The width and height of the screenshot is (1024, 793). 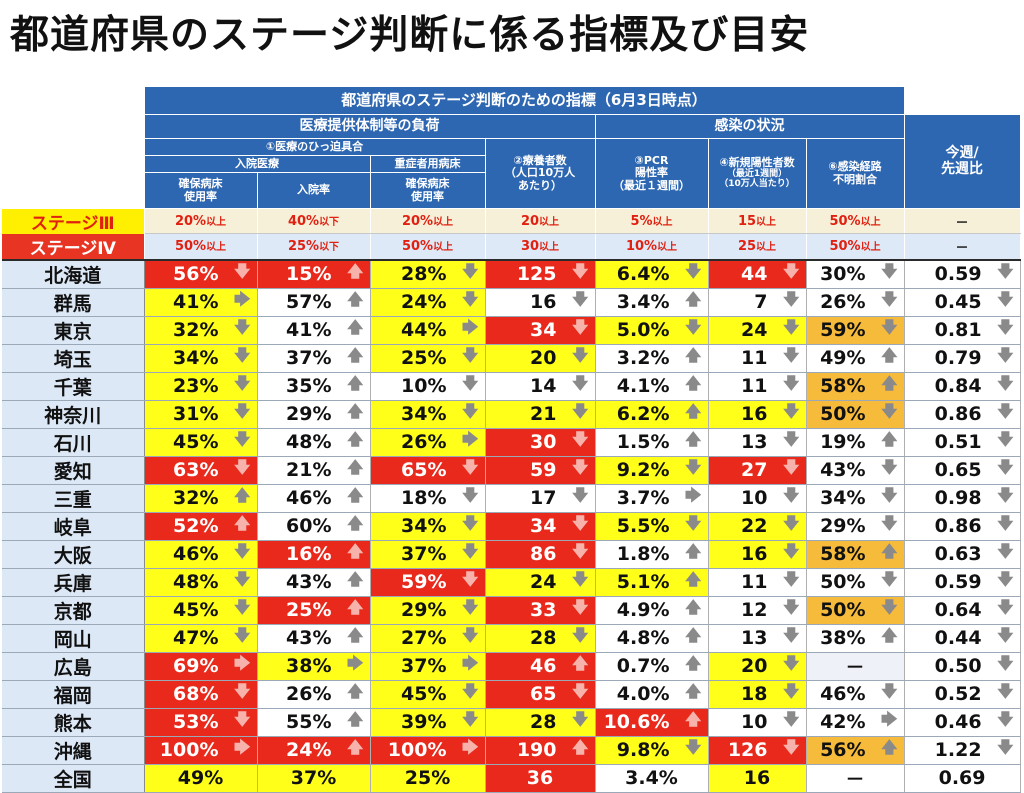 I want to click on indicator-value: 0.69, so click(x=962, y=778).